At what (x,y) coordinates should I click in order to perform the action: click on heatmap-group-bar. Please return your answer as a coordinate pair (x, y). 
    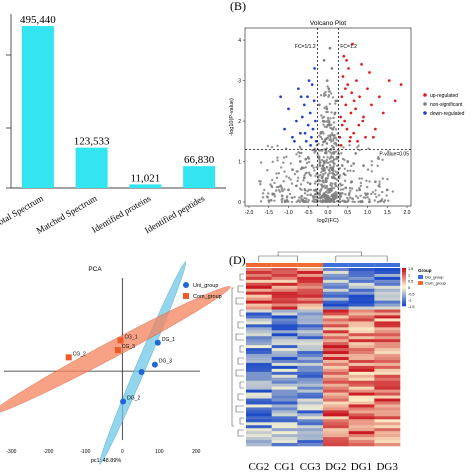
    Looking at the image, I should click on (387, 265).